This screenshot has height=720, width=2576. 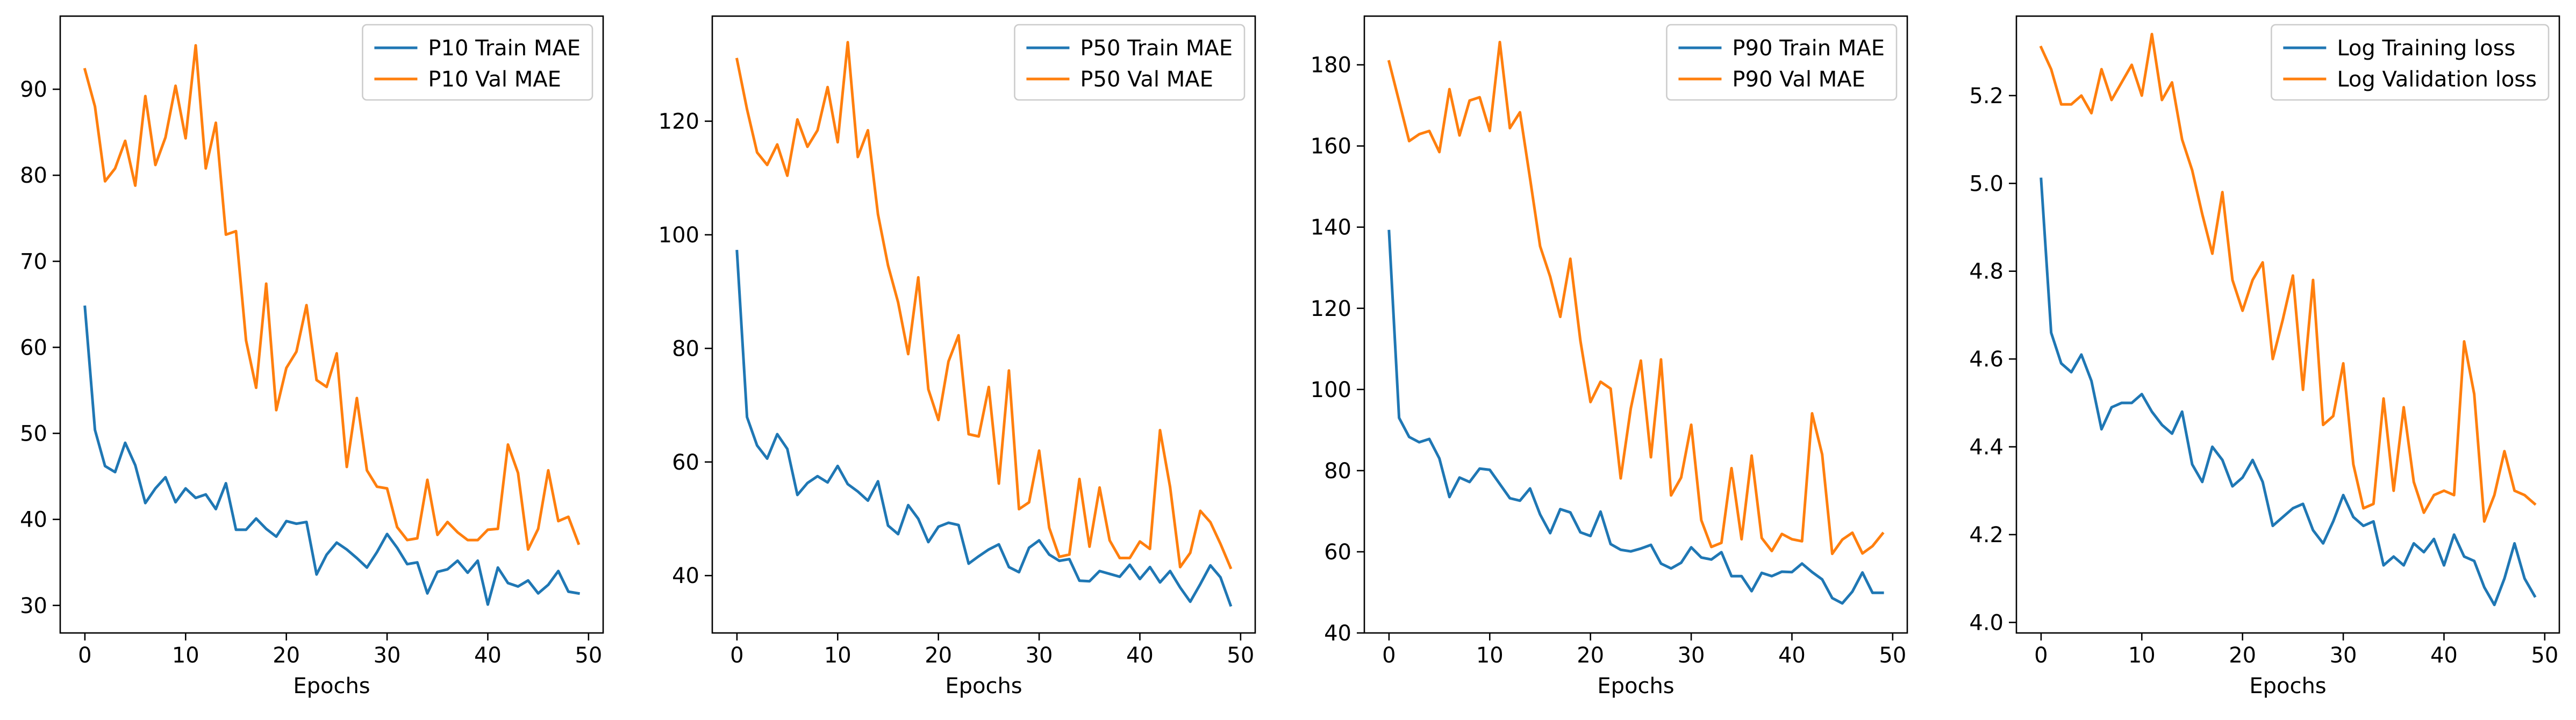 I want to click on legend-label: P90 Val MAE, so click(x=1798, y=79).